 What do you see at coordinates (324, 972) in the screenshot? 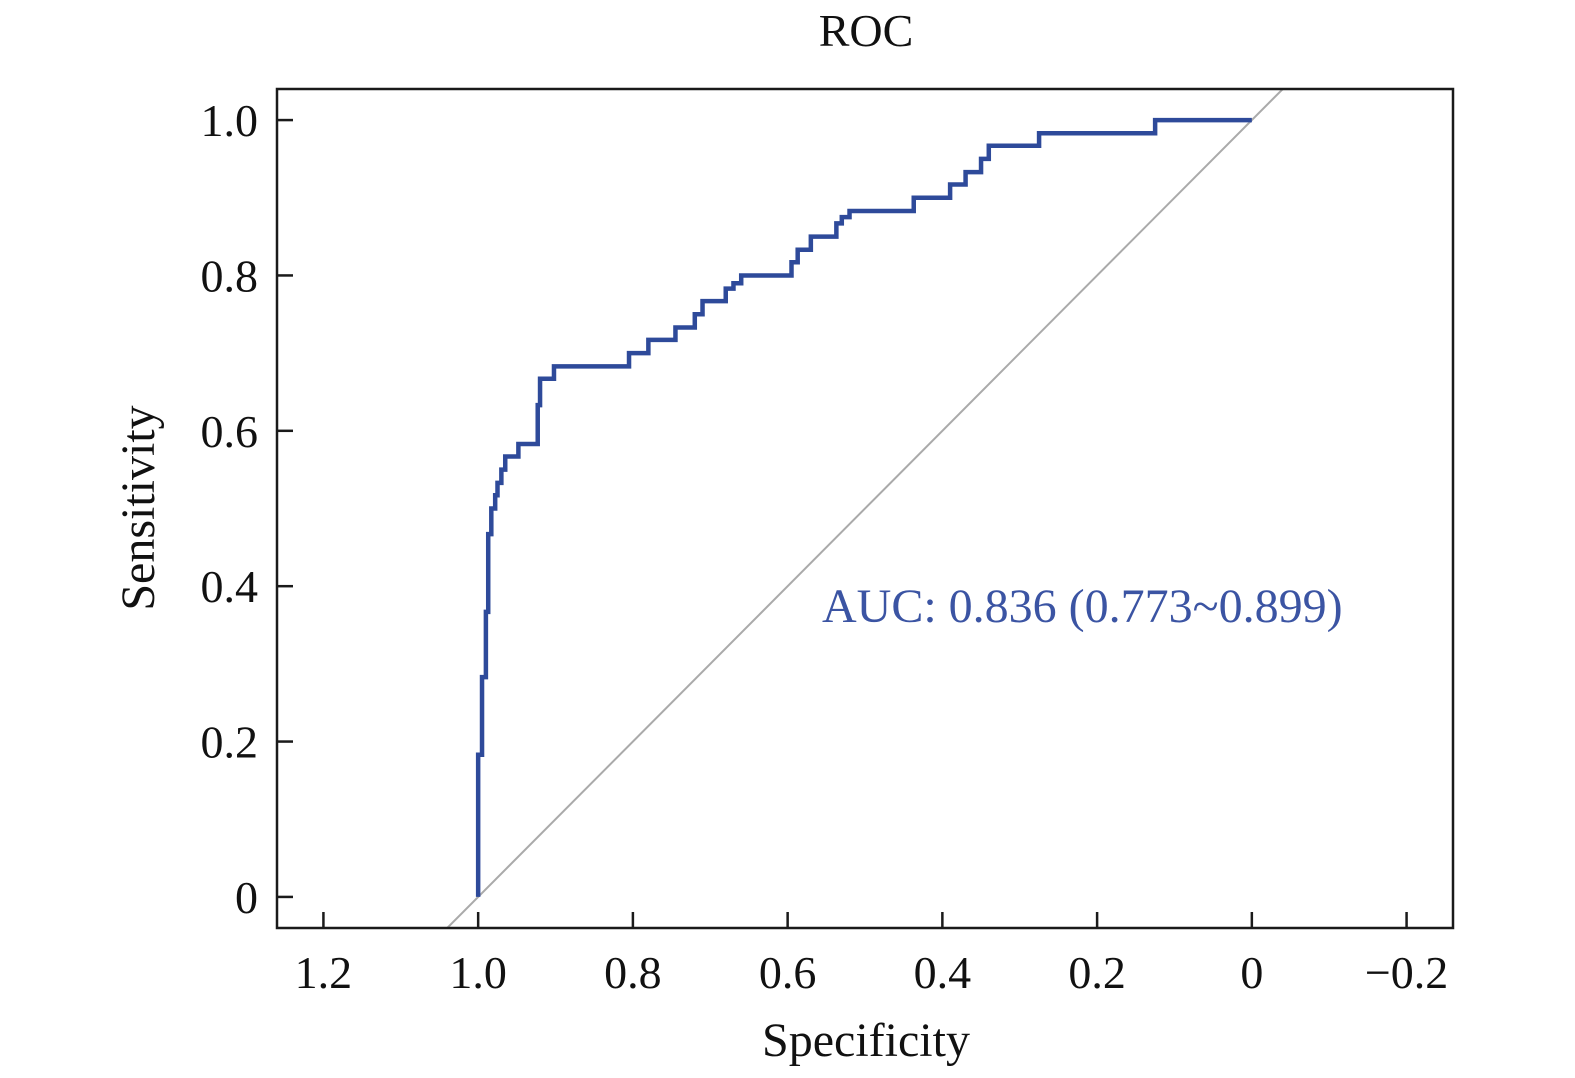
I see `x-tick-label: 1.2` at bounding box center [324, 972].